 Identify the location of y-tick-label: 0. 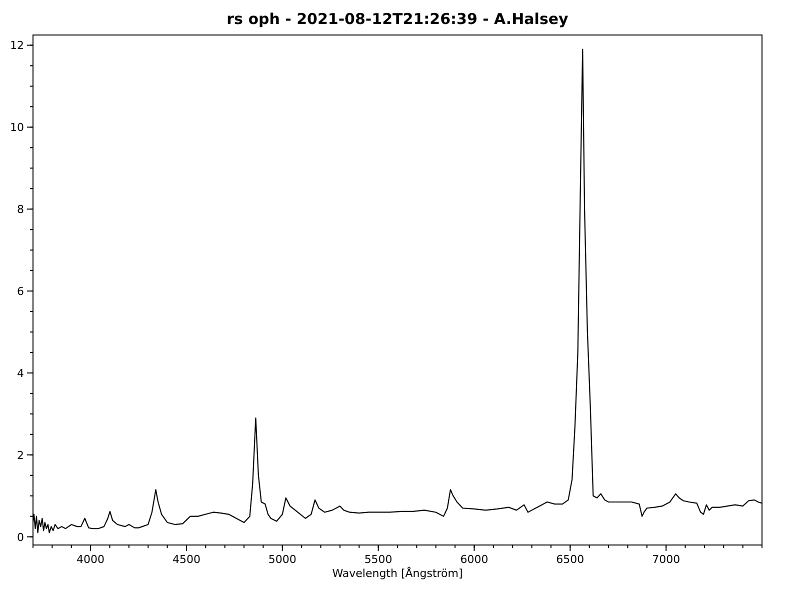
(20, 537).